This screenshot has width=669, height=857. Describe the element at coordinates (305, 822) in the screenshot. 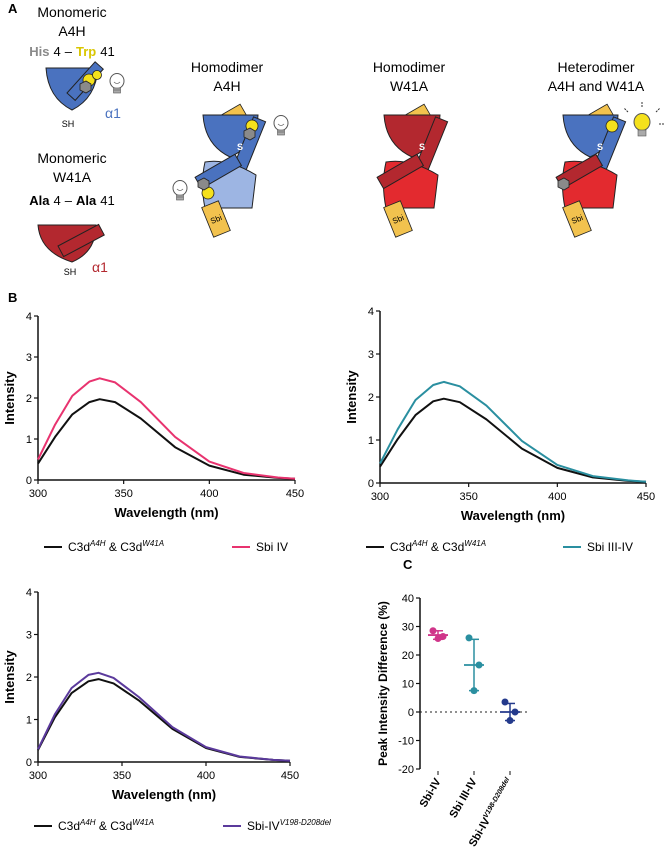

I see `legend-sup1: V198-D208del` at that location.